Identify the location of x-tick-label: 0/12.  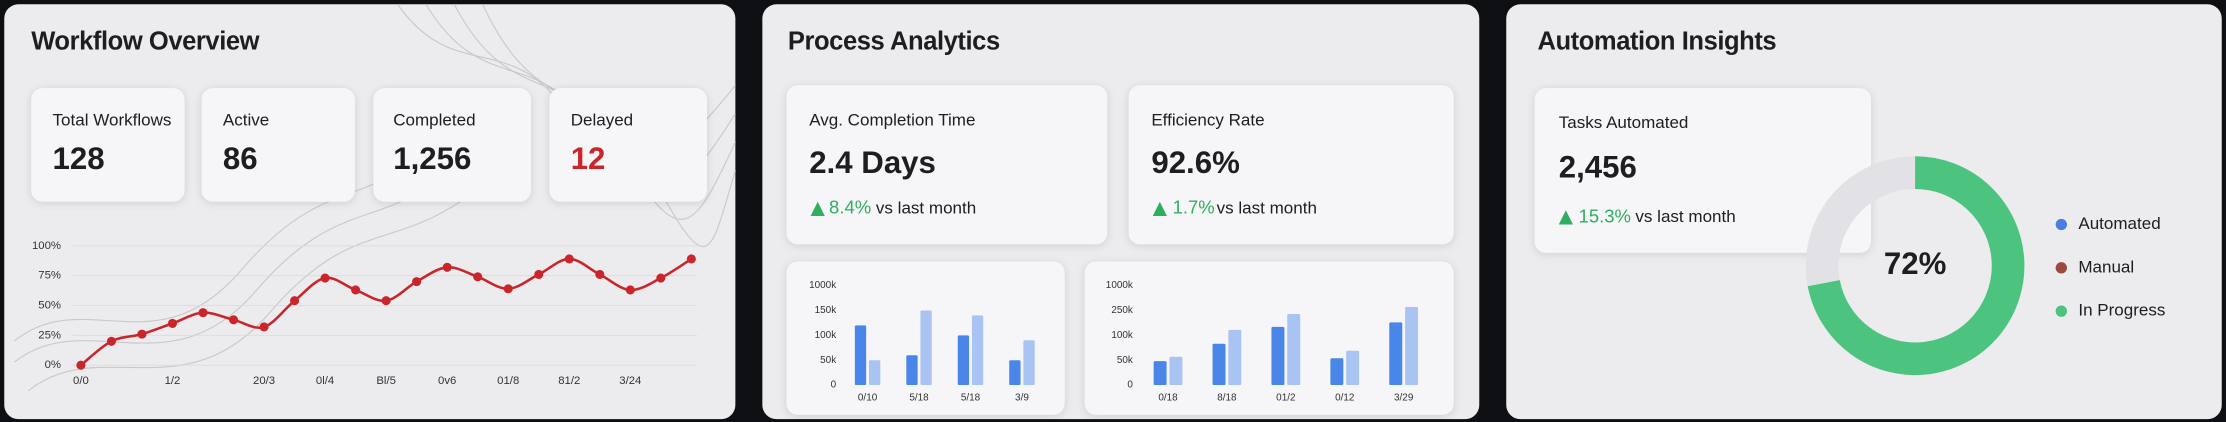
(1345, 397).